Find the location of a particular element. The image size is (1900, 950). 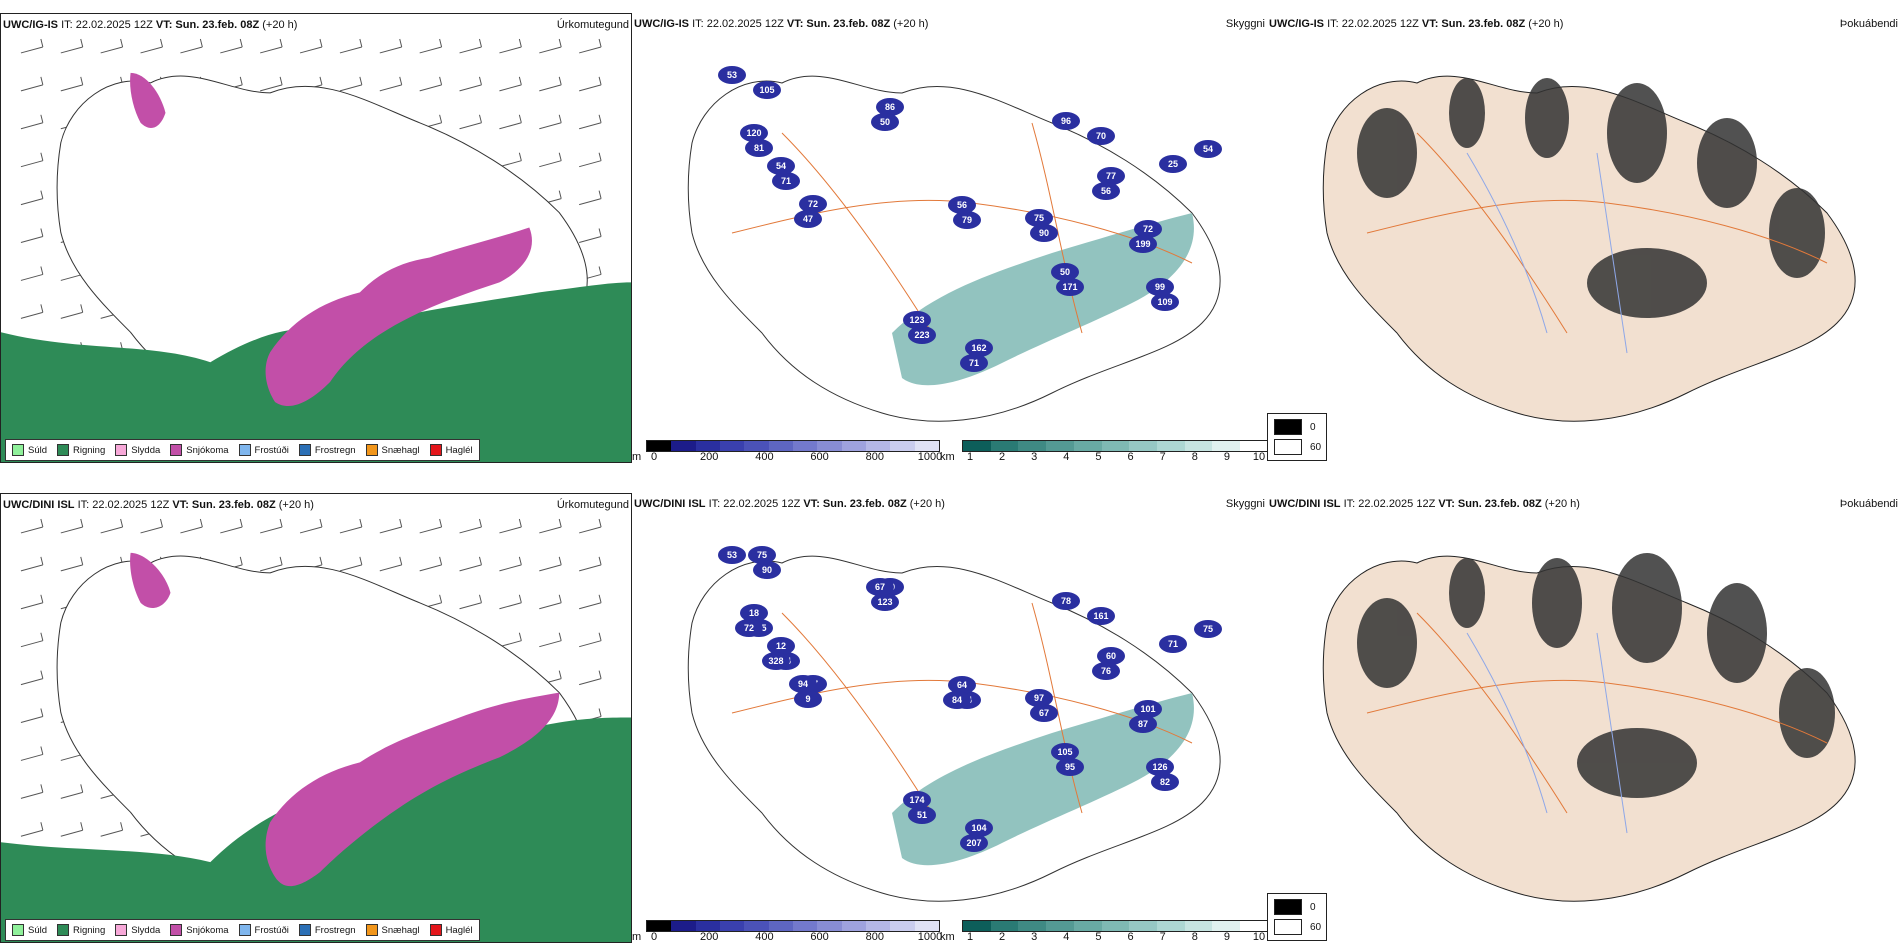

cloud-base-label: 95 is located at coordinates (1070, 767).